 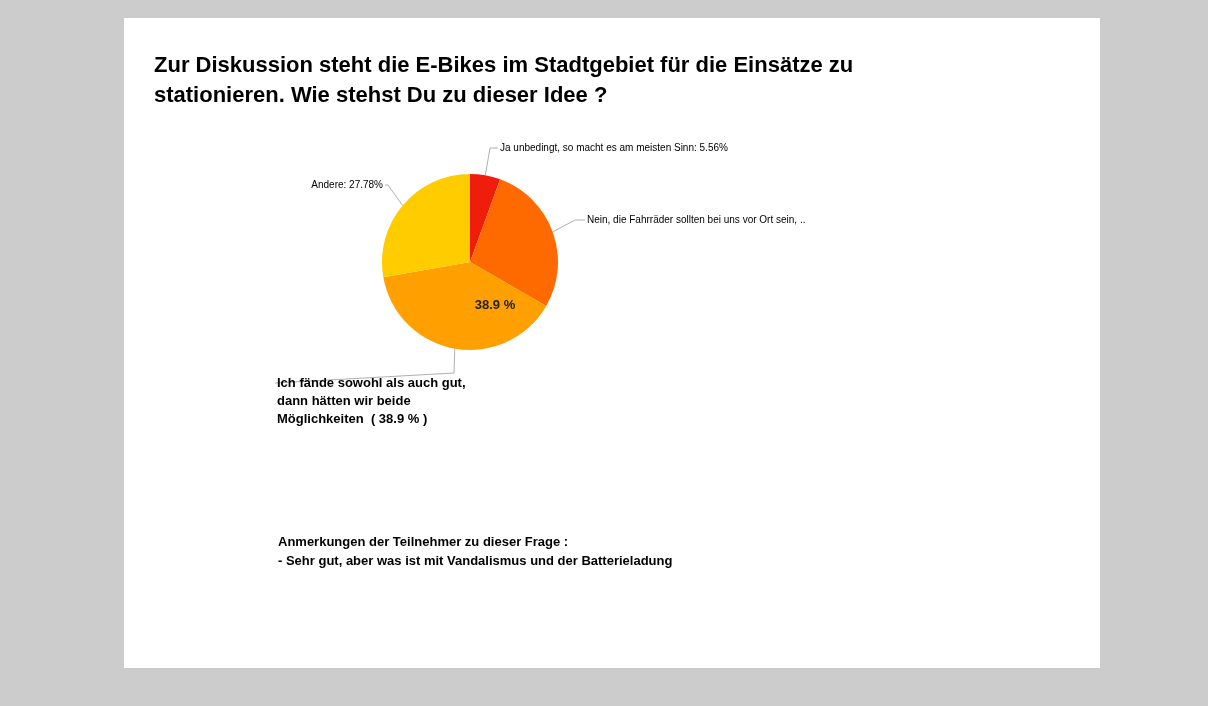 What do you see at coordinates (371, 400) in the screenshot?
I see `slice-label: Ich fände sowohl als auch gut, dann hätten wir beide Möglichkeiten ( 38.9 % )` at bounding box center [371, 400].